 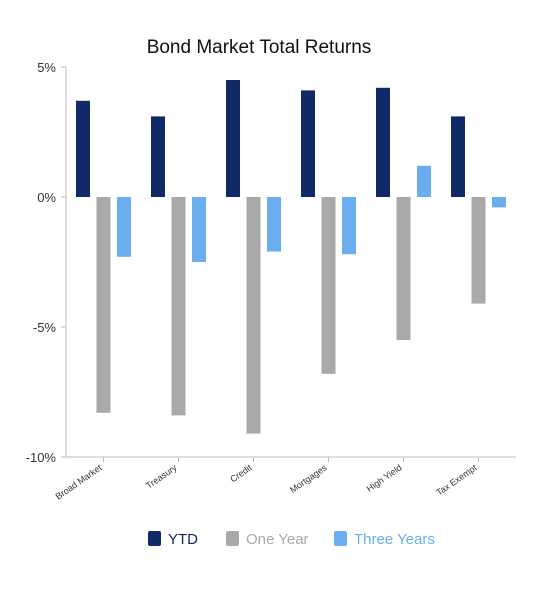 What do you see at coordinates (124, 227) in the screenshot?
I see `bar-three-years-broad-market` at bounding box center [124, 227].